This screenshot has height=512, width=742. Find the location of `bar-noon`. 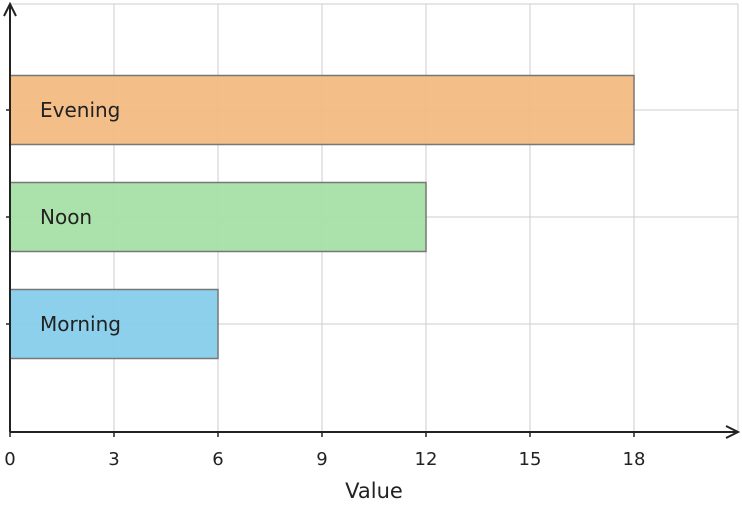

bar-noon is located at coordinates (218, 217).